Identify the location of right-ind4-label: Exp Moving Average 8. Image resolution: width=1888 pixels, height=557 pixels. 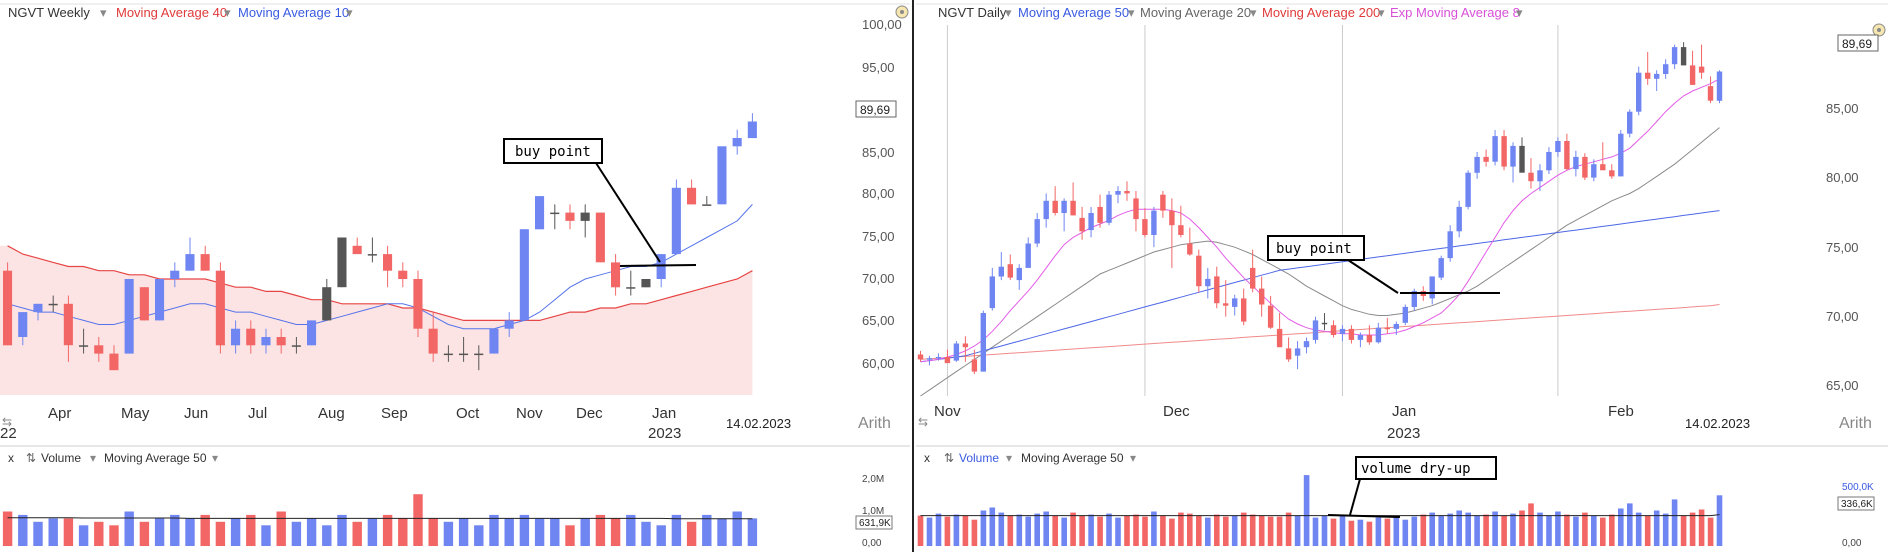
(1455, 12).